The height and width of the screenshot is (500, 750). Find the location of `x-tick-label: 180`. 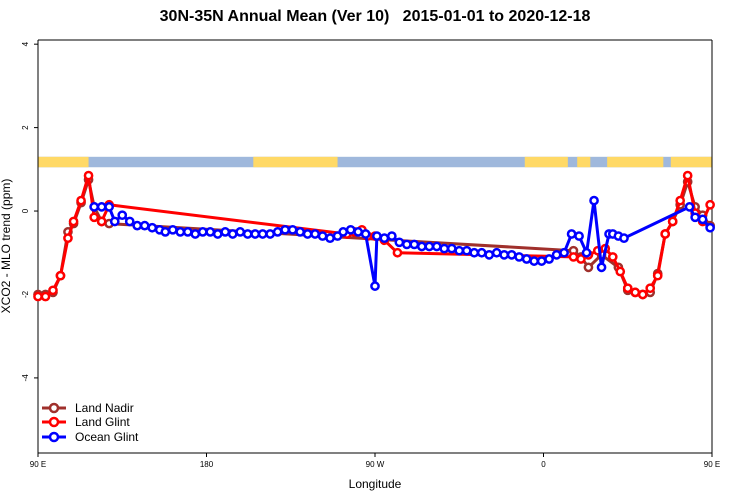

x-tick-label: 180 is located at coordinates (207, 464).